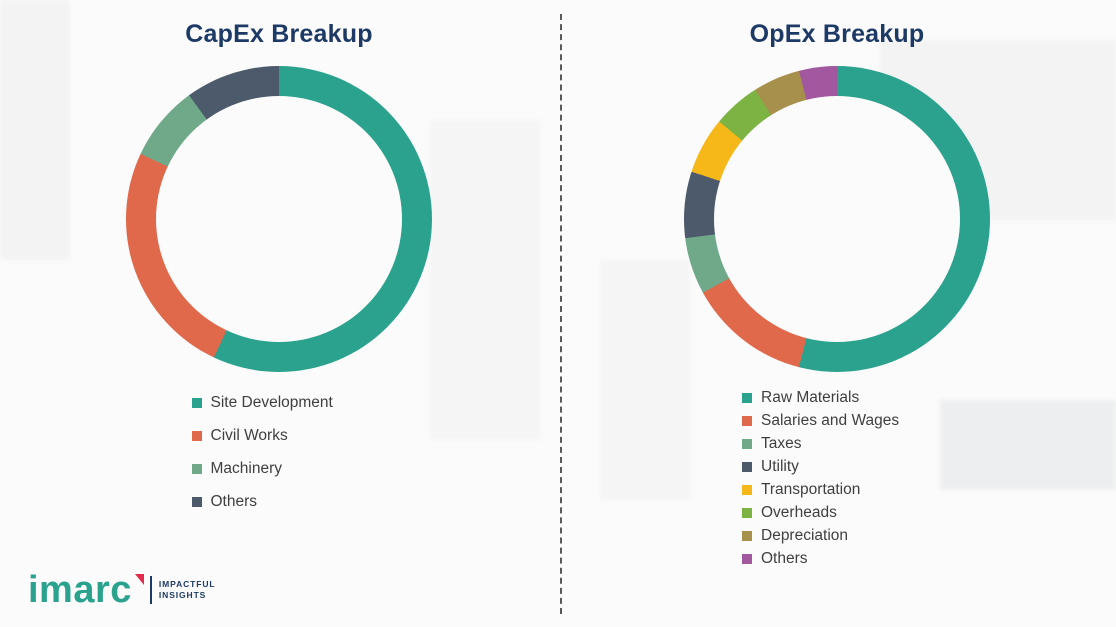 The height and width of the screenshot is (627, 1116). What do you see at coordinates (246, 468) in the screenshot?
I see `legend-label: Machinery` at bounding box center [246, 468].